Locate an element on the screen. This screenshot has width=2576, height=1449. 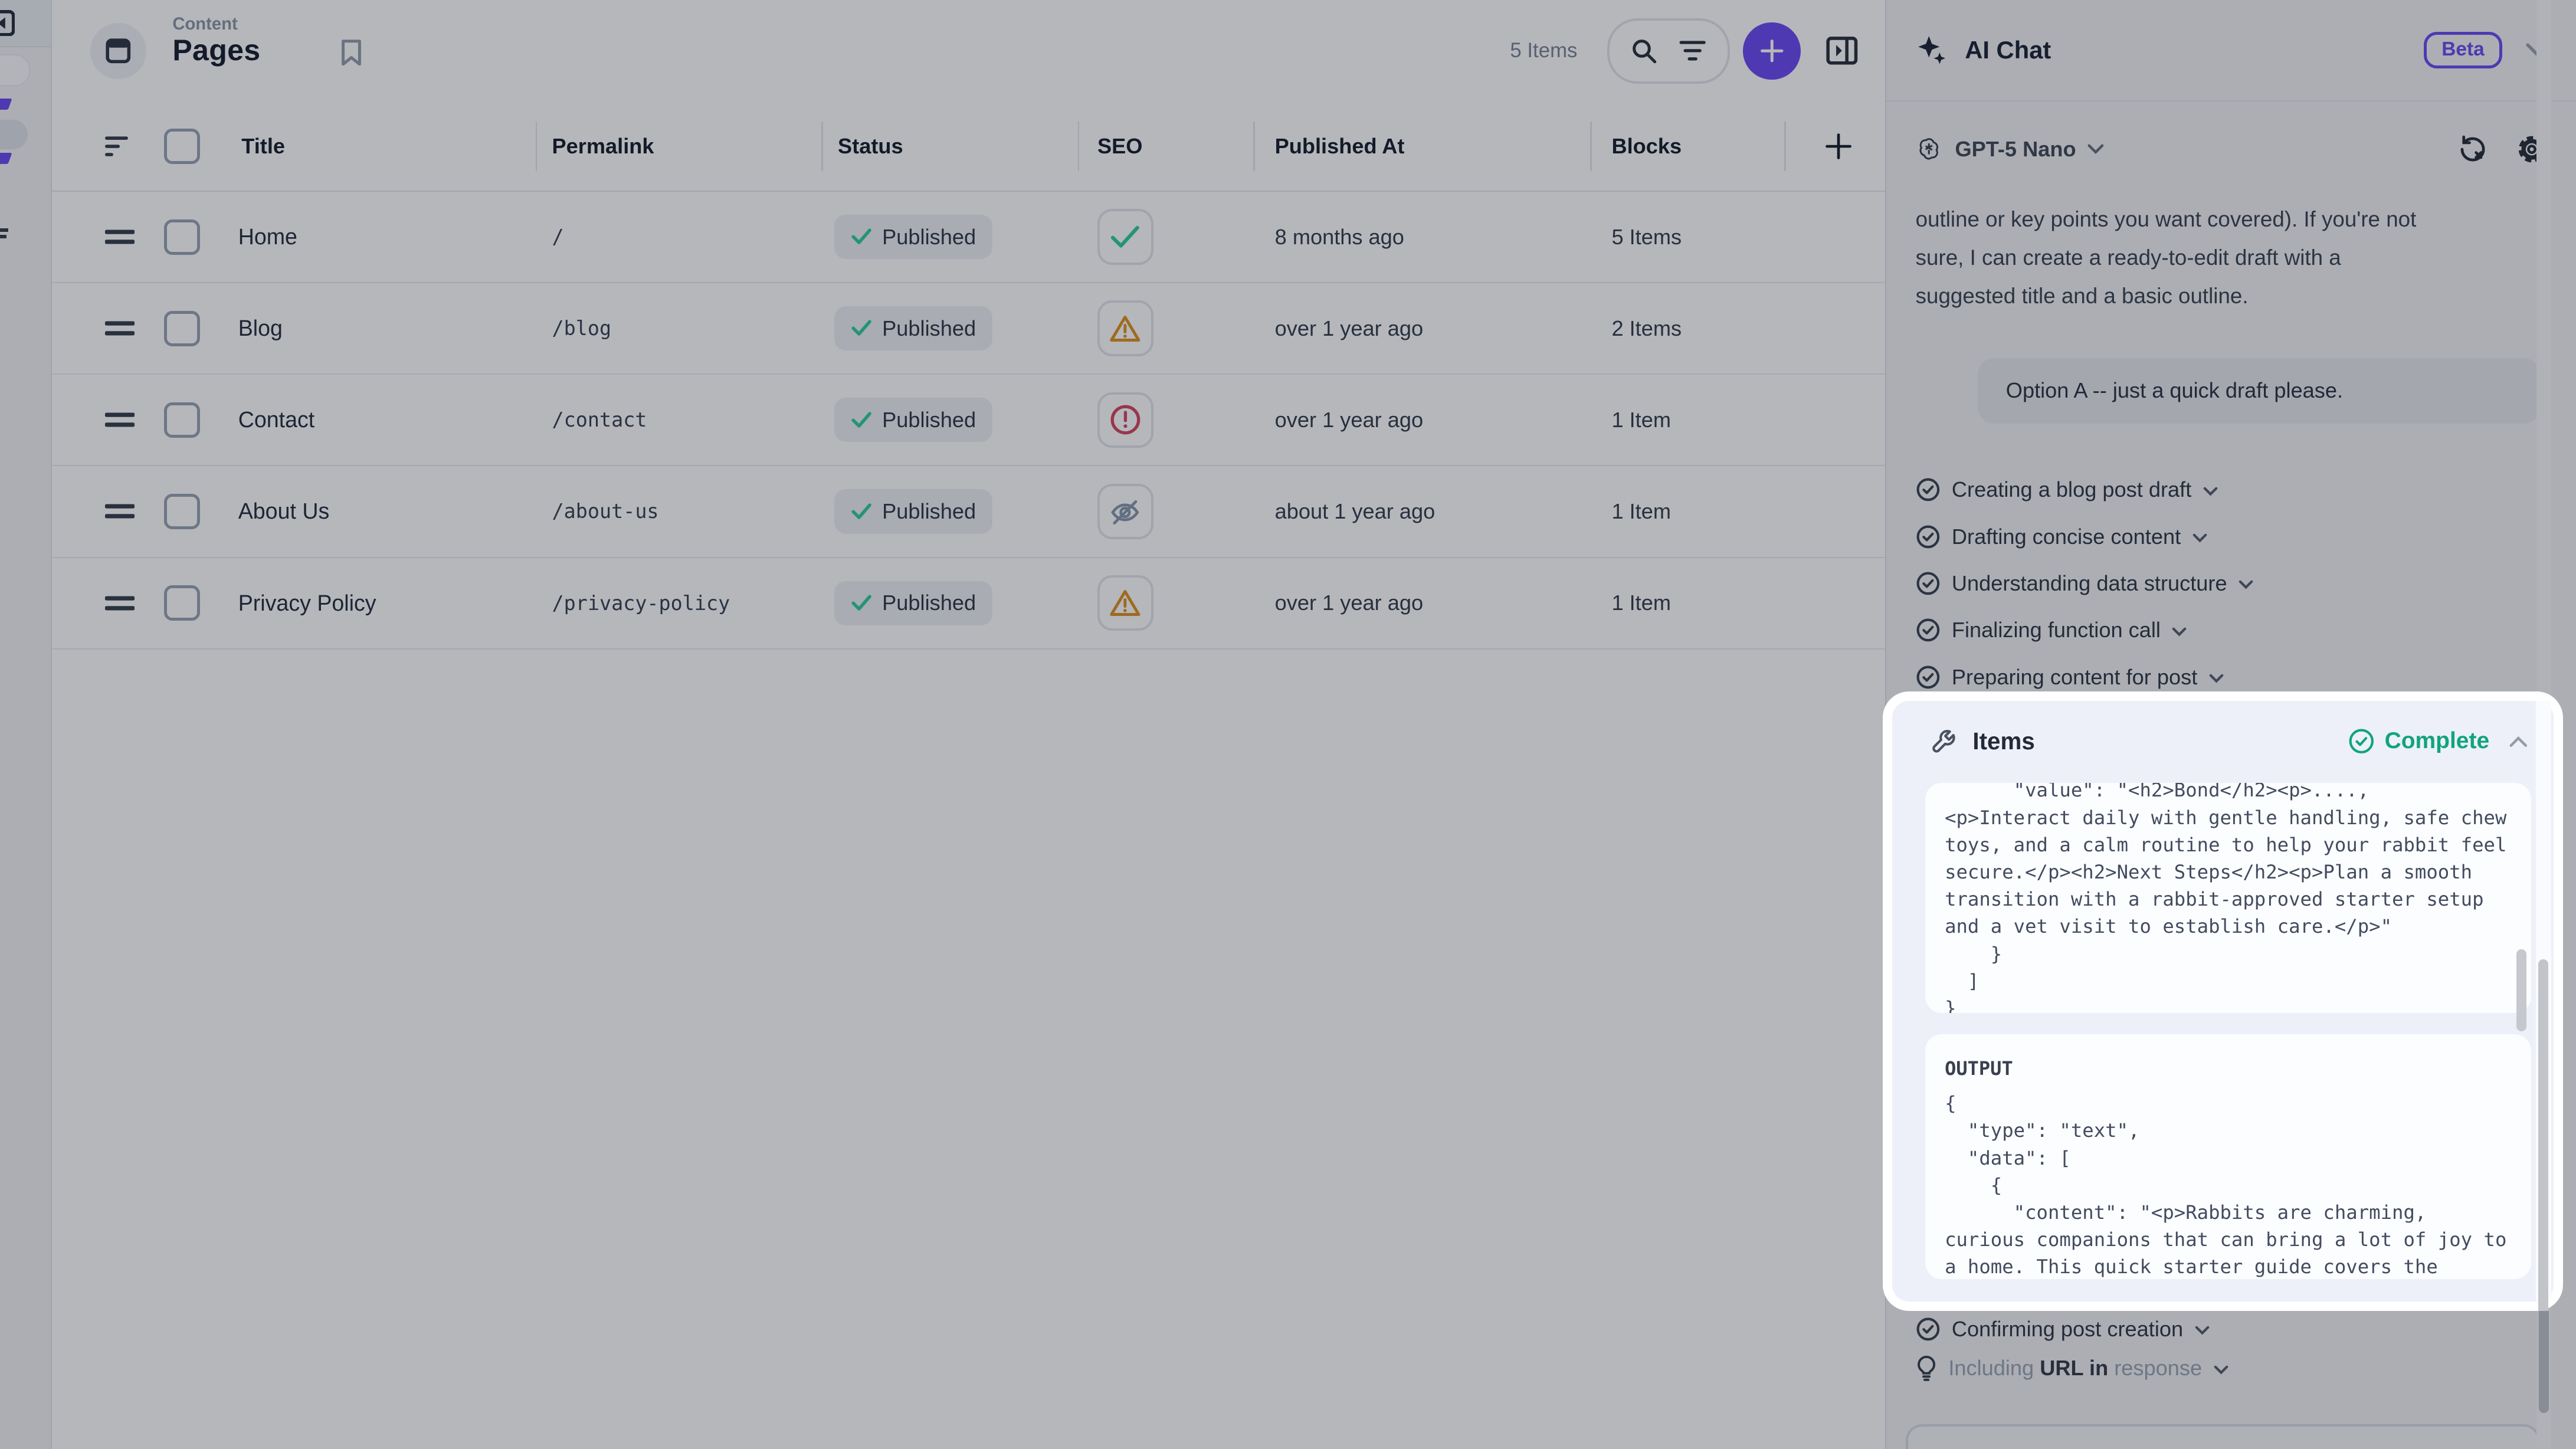
search-icon is located at coordinates (1644, 51).